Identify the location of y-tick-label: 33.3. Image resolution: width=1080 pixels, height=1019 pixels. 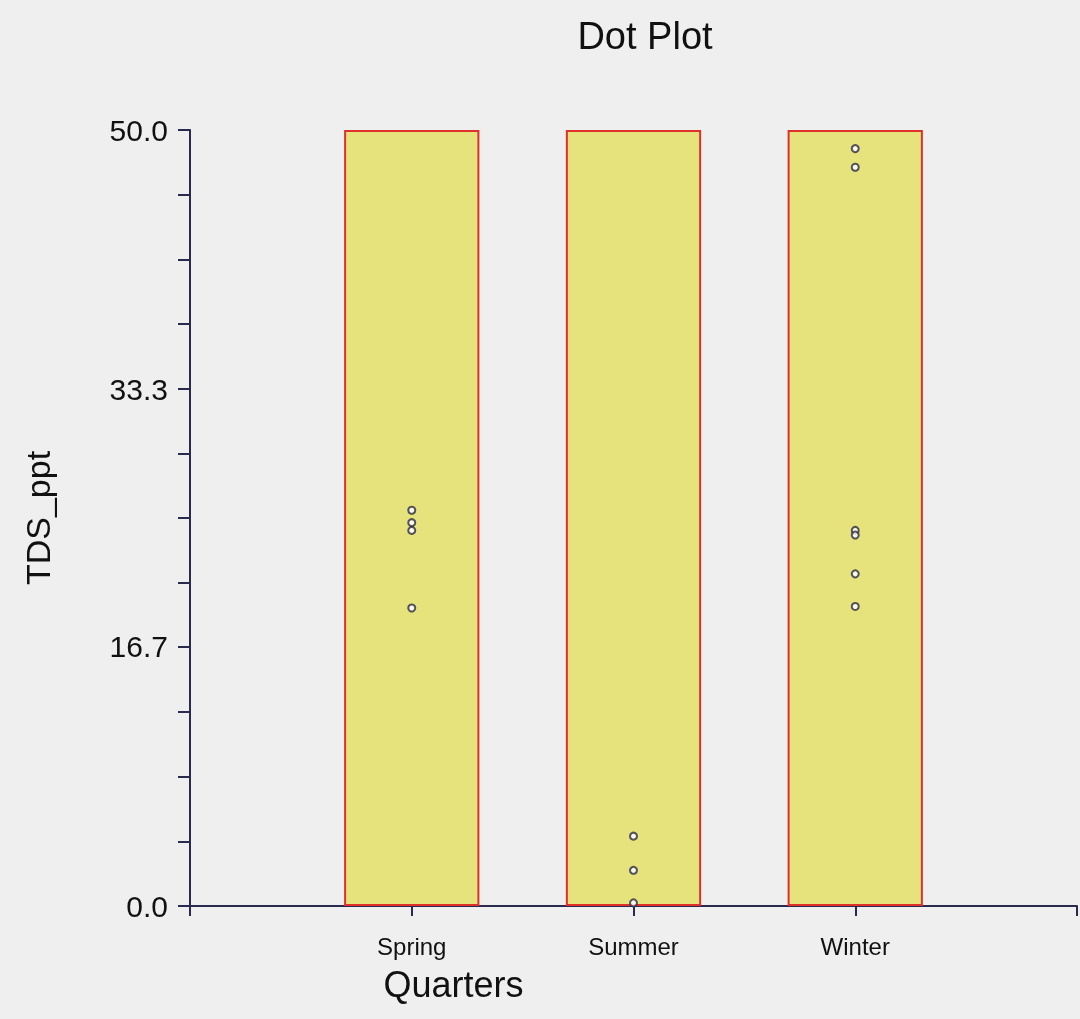
(138, 389).